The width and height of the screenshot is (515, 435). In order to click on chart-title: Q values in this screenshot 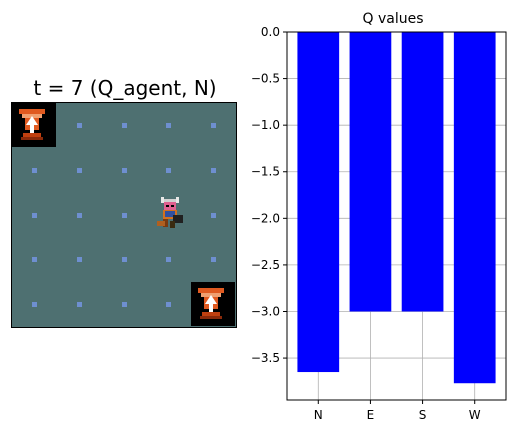, I will do `click(392, 19)`.